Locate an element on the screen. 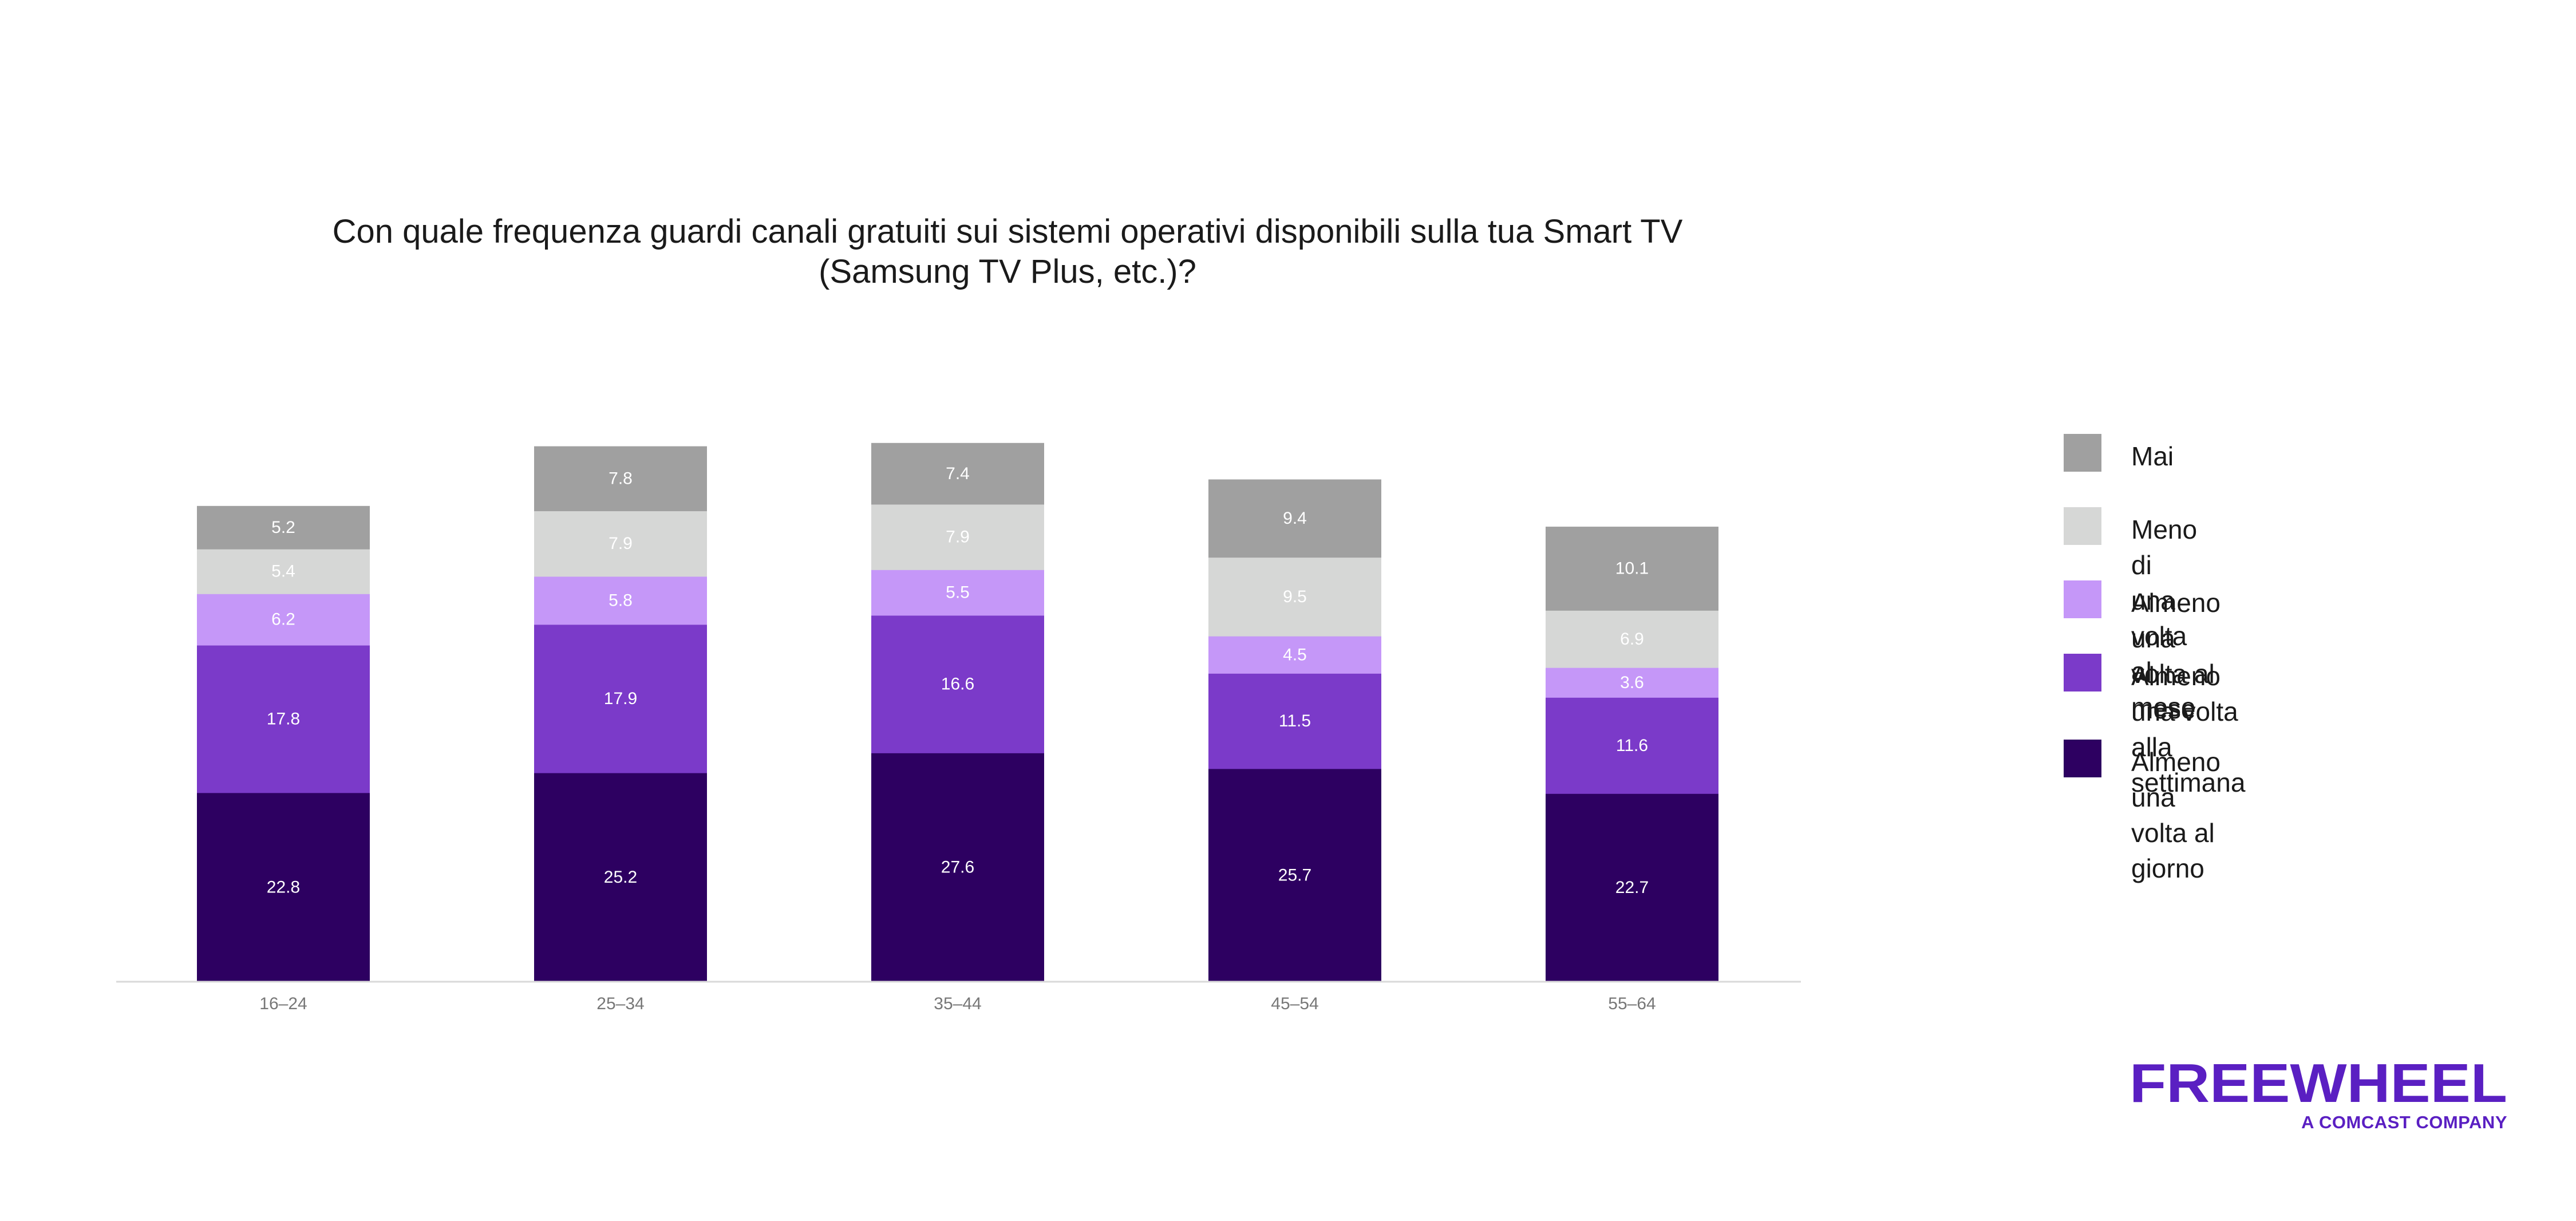 This screenshot has width=2576, height=1221. legend-label-mai: Mai is located at coordinates (2152, 456).